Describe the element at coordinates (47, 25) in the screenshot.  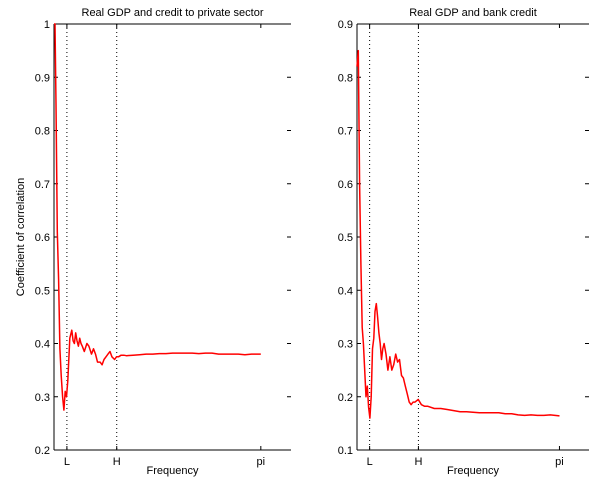
I see `y-tick-label: 1` at that location.